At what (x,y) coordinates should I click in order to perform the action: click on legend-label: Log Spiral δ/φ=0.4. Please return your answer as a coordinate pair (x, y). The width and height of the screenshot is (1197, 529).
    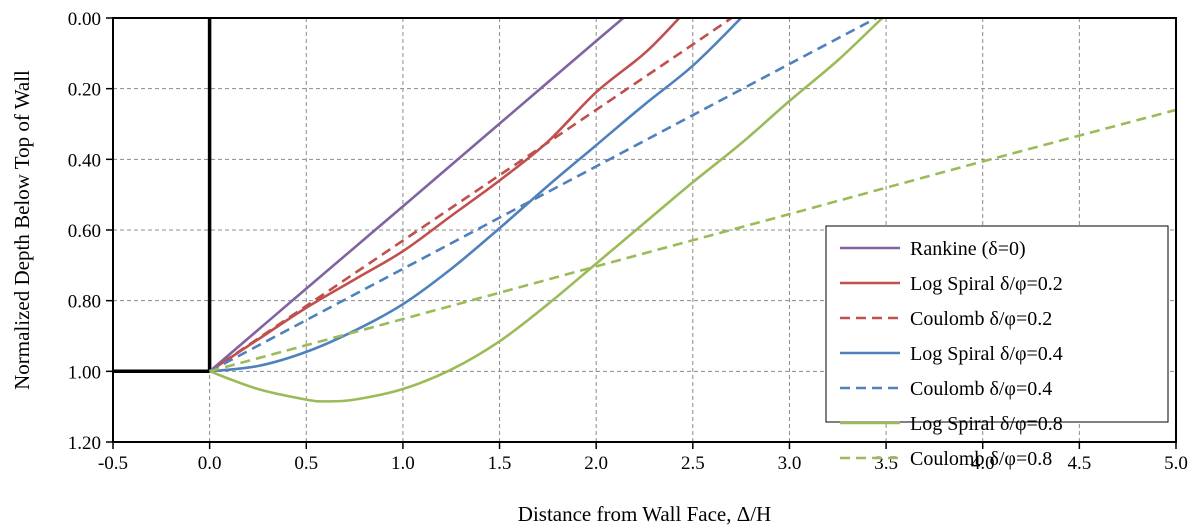
    Looking at the image, I should click on (986, 354).